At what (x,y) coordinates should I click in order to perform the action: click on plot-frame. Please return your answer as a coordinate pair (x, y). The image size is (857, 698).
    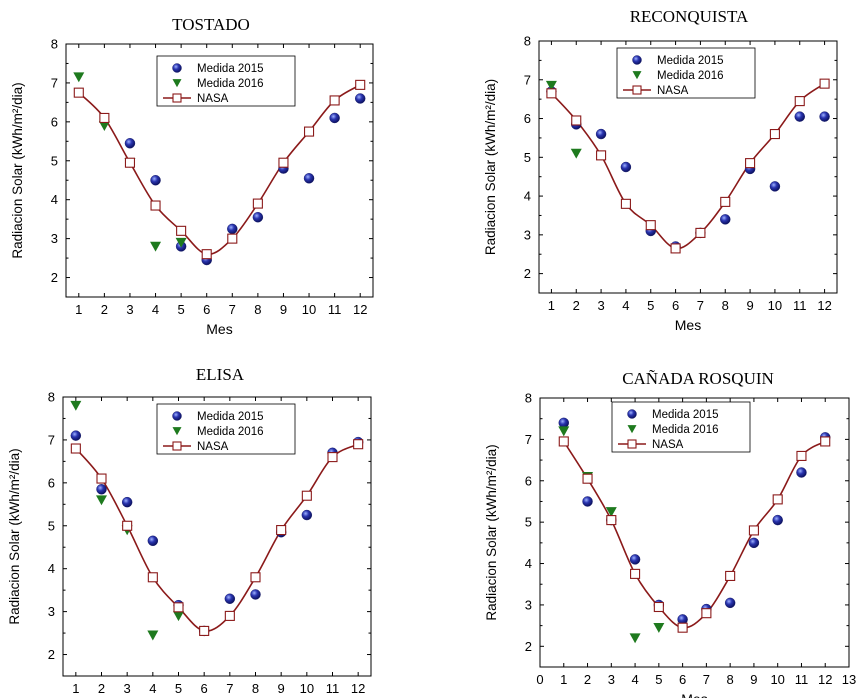
    Looking at the image, I should click on (694, 532).